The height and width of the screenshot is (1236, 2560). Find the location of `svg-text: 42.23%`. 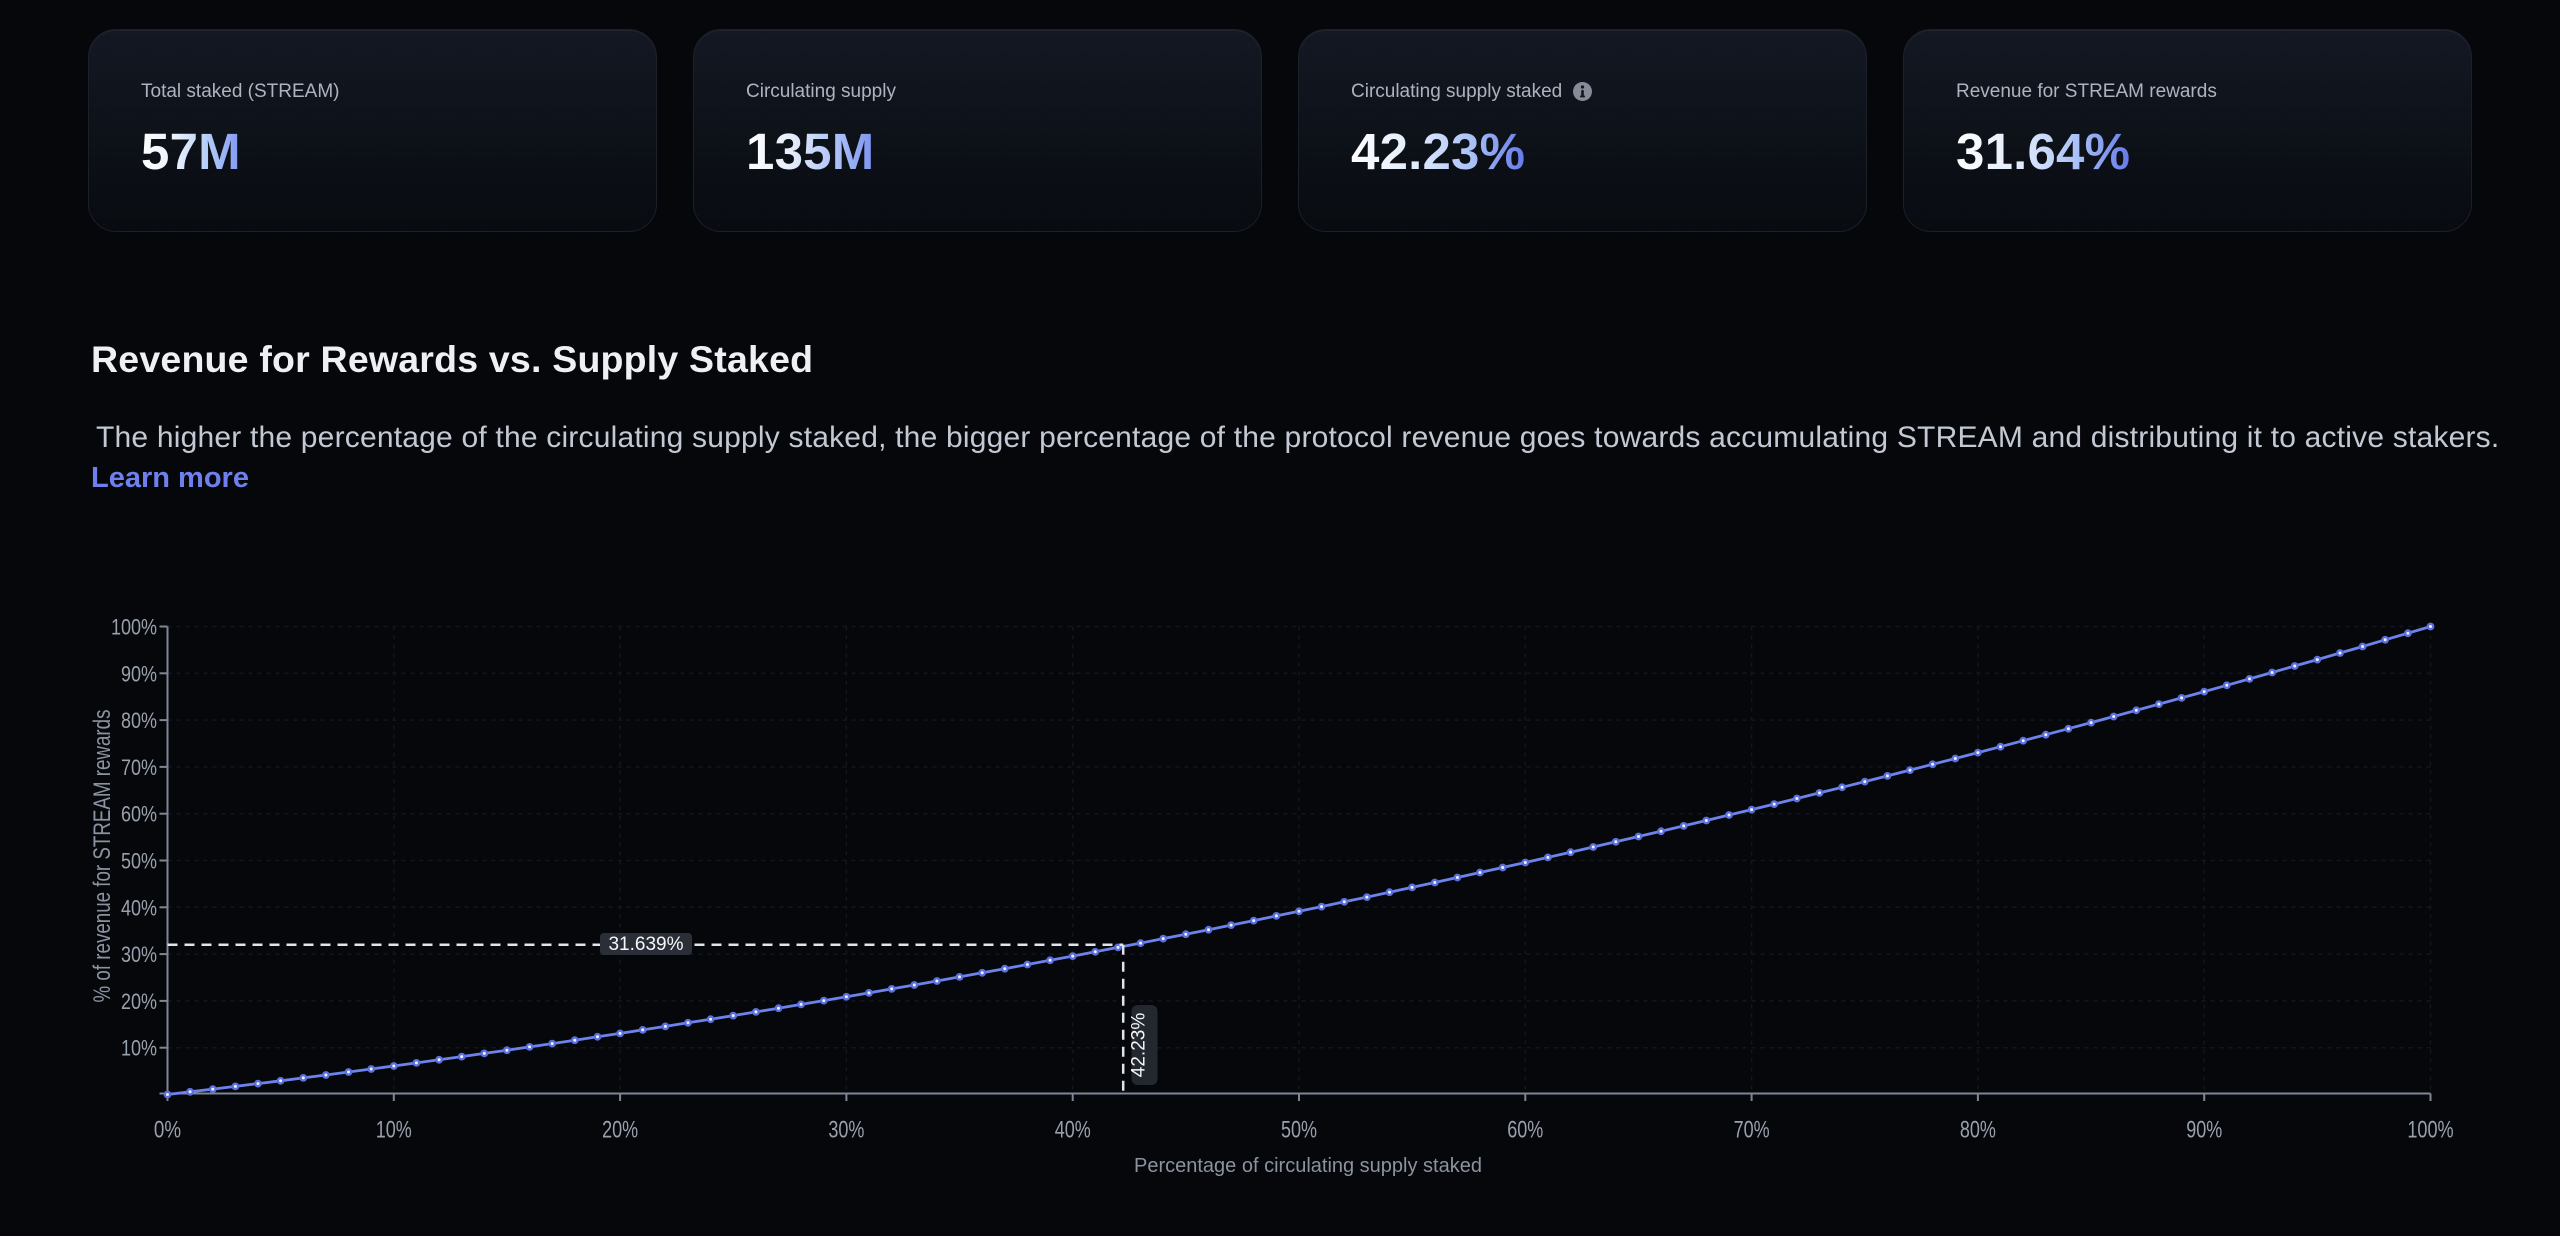

svg-text: 42.23% is located at coordinates (1139, 1045).